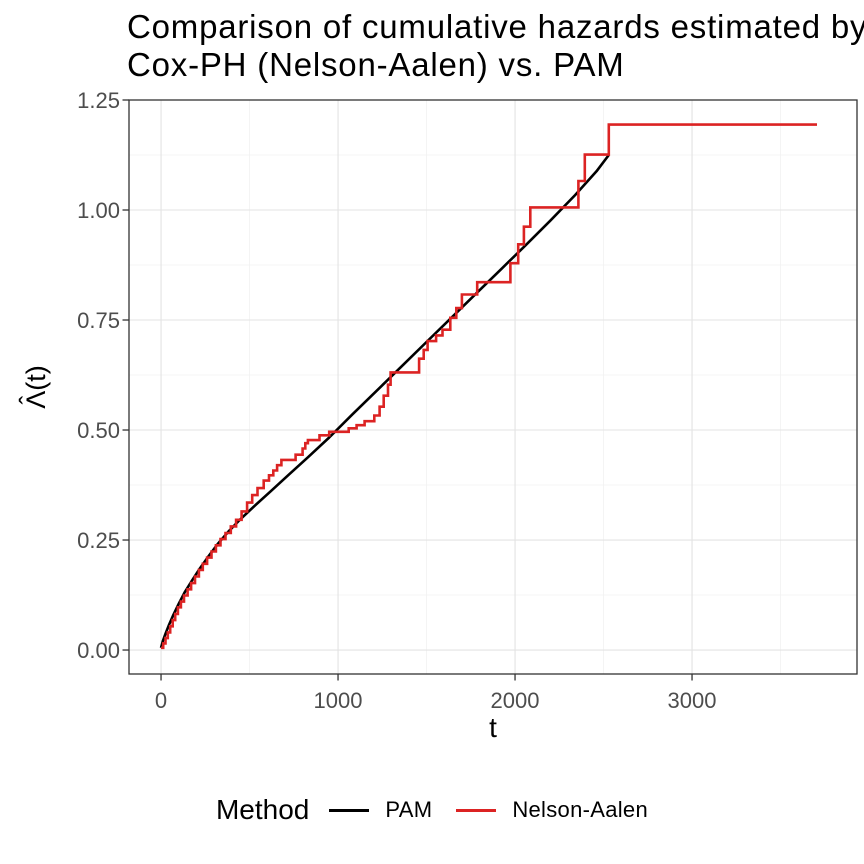 This screenshot has height=864, width=864. I want to click on x-tick-label: 2000, so click(515, 700).